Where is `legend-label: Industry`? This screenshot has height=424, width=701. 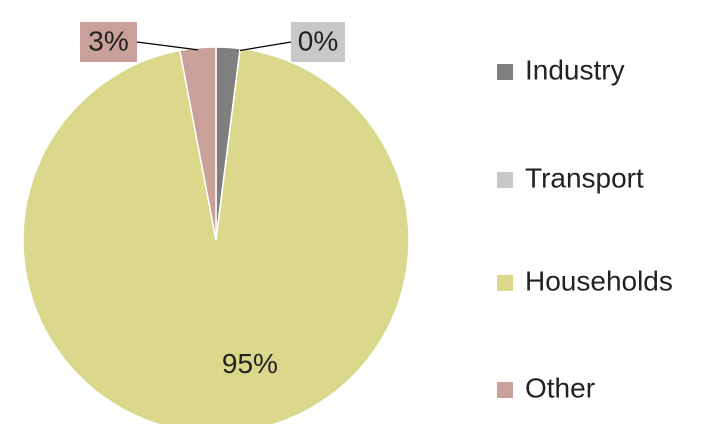 legend-label: Industry is located at coordinates (575, 69).